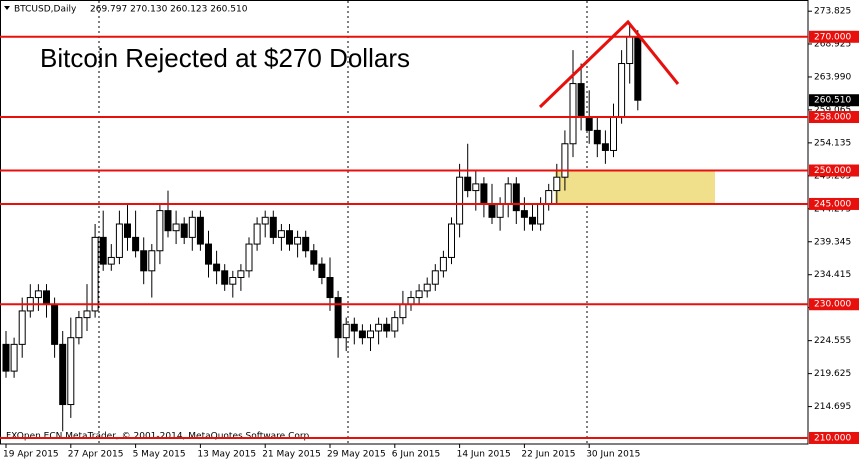  Describe the element at coordinates (832, 143) in the screenshot. I see `y-tick-label: 254.135` at that location.